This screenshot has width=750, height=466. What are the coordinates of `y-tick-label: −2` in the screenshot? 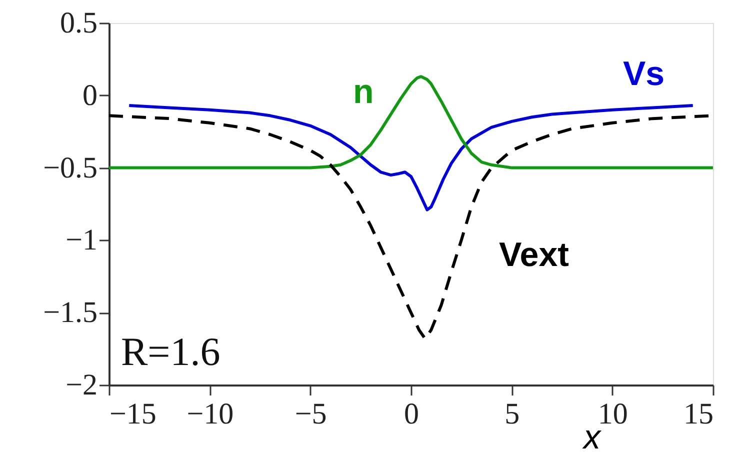 It's located at (82, 385).